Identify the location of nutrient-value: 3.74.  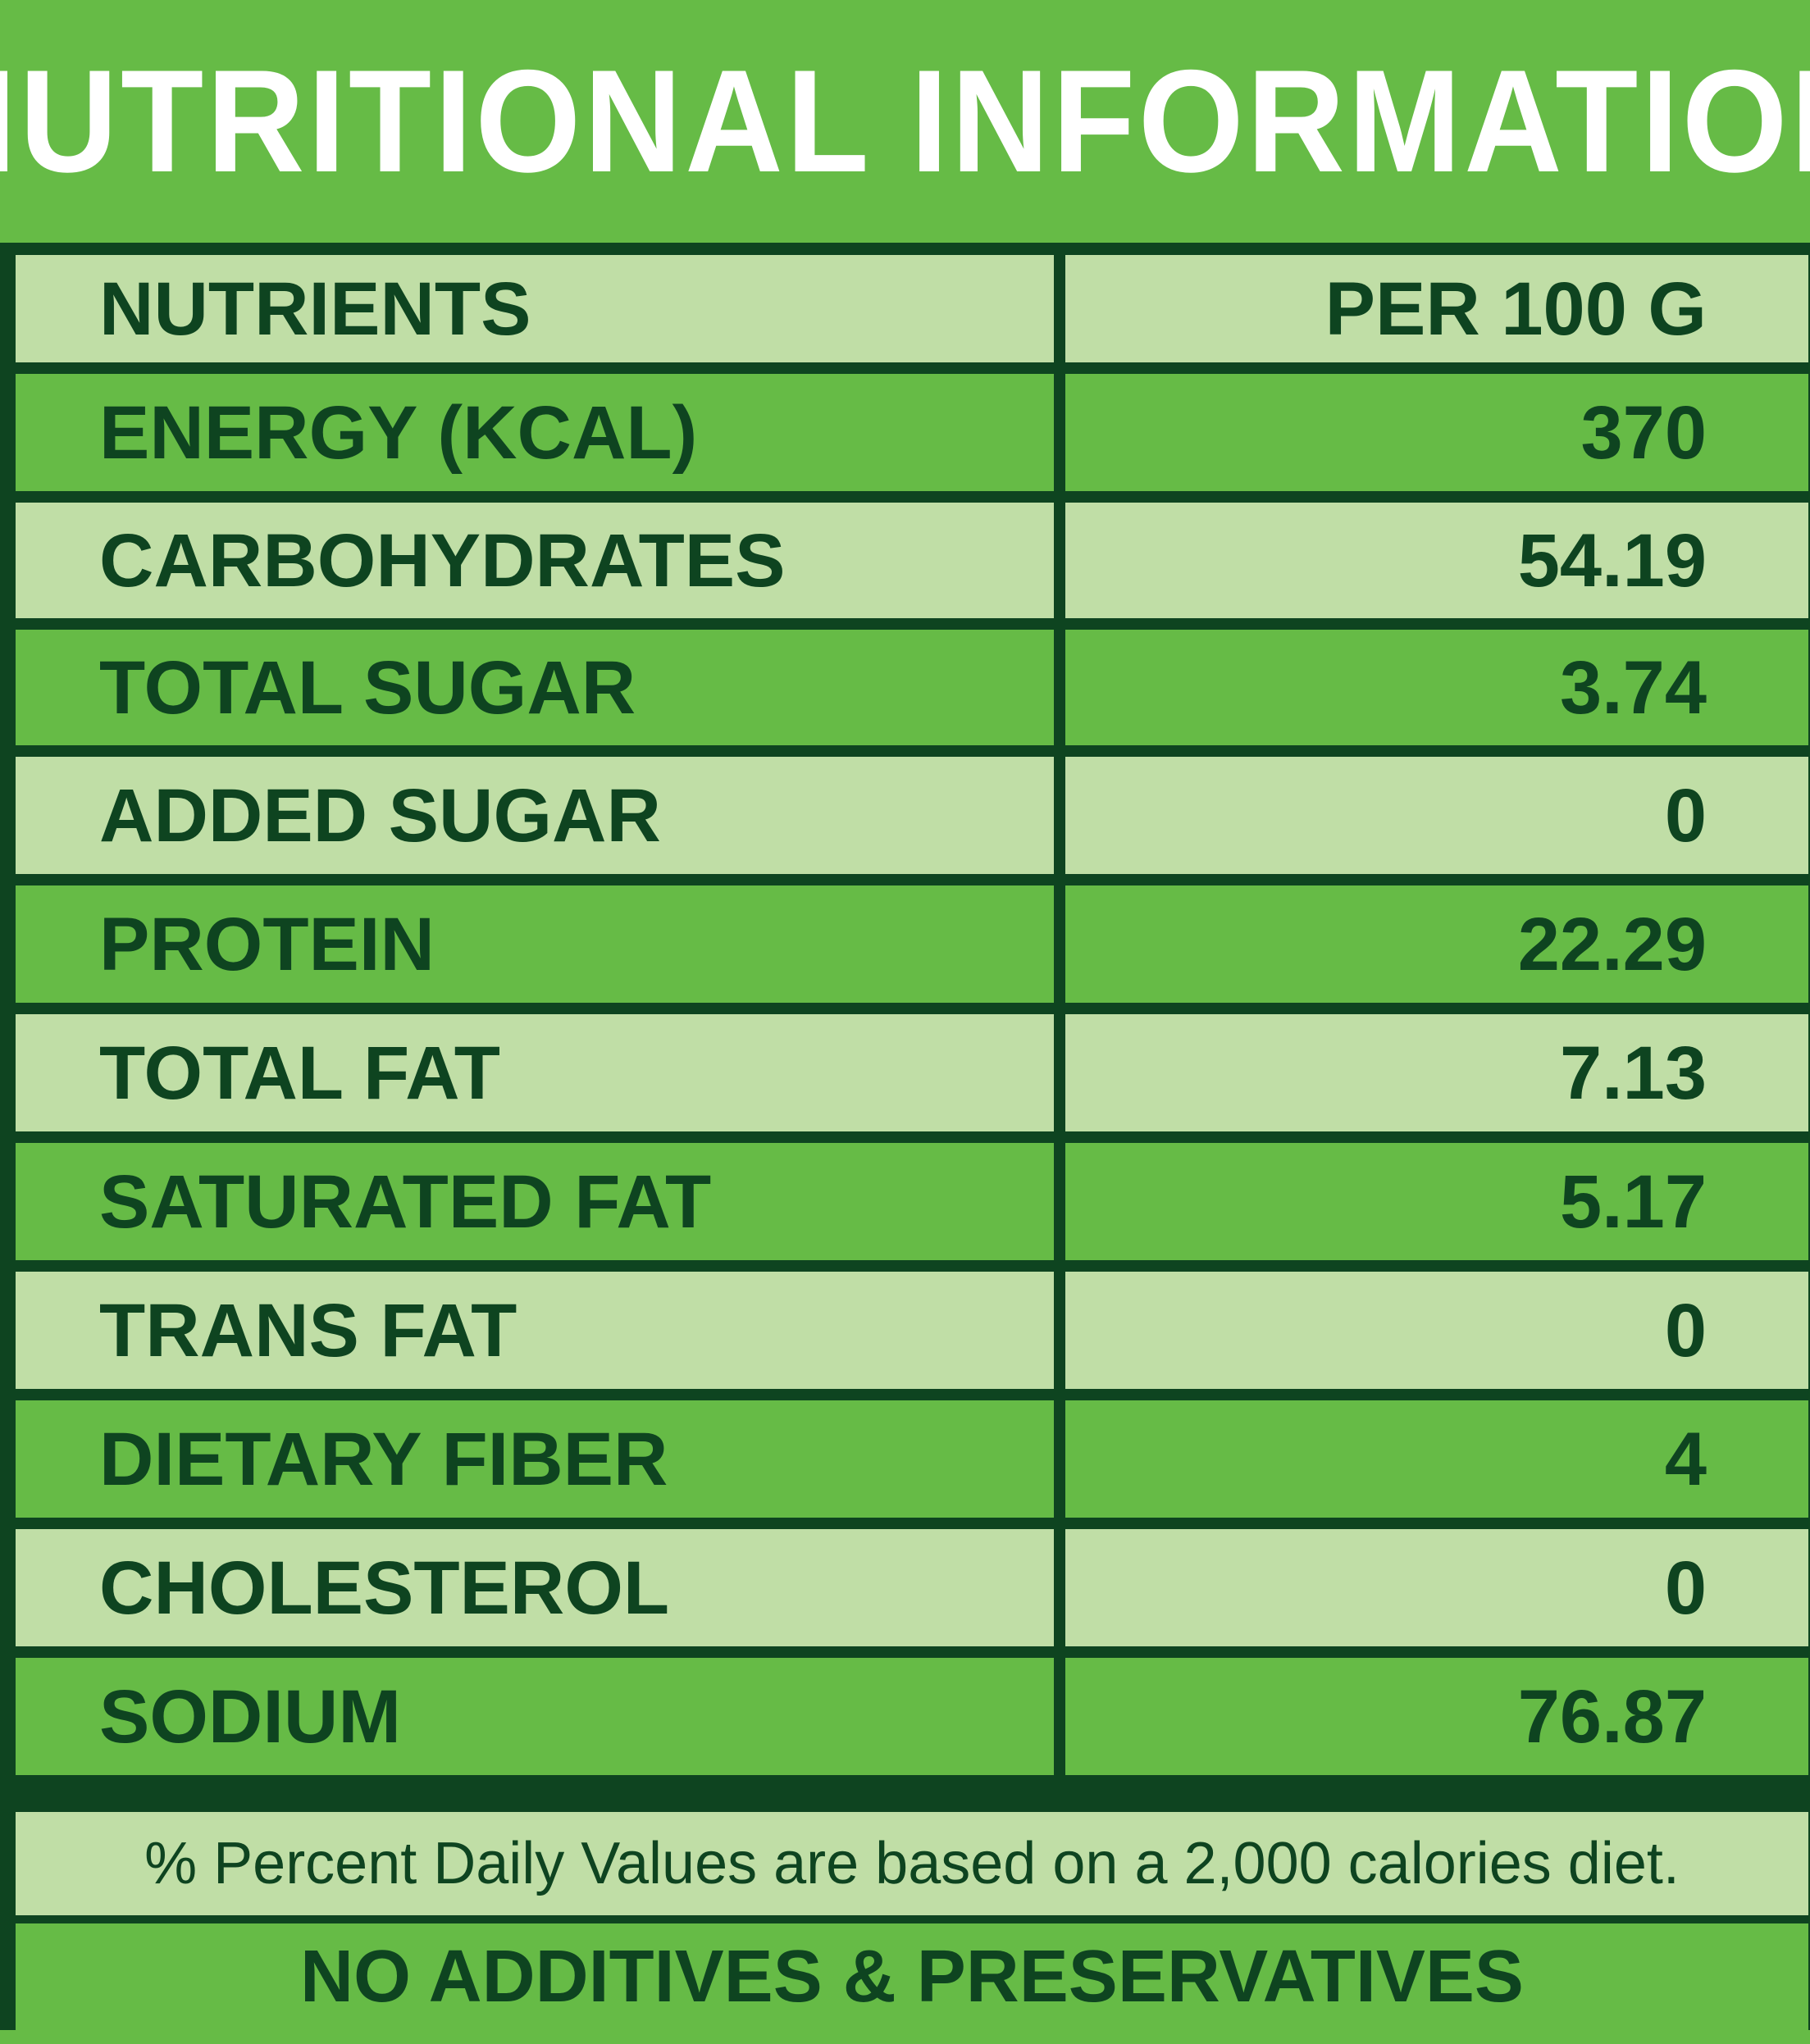
(1436, 687).